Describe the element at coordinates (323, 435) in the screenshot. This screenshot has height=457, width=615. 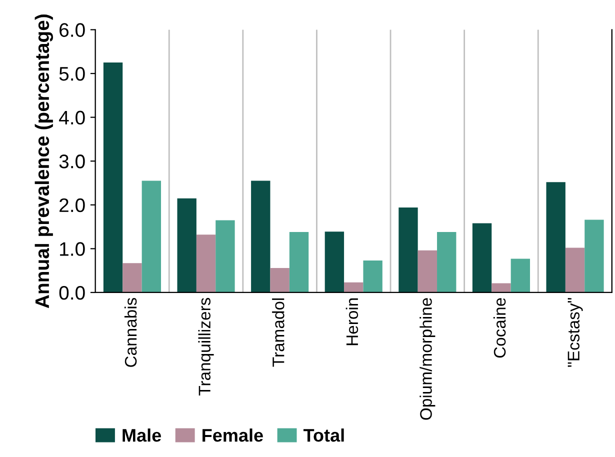
I see `legend-label: Total` at that location.